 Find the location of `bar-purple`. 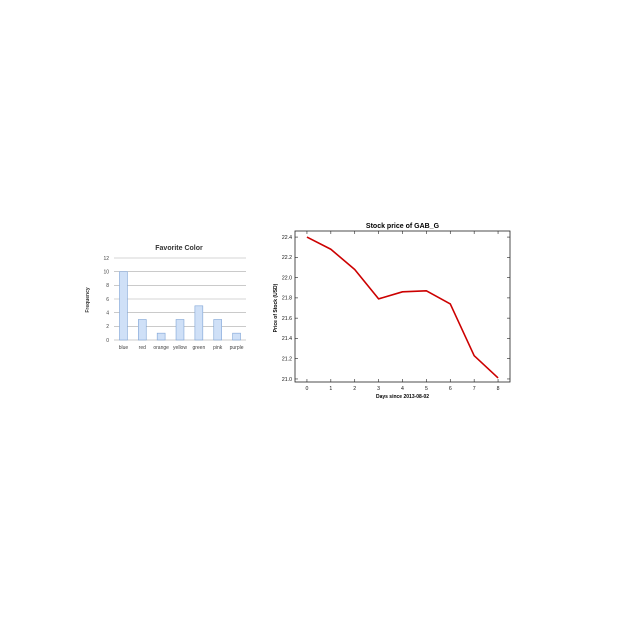

bar-purple is located at coordinates (236, 336).